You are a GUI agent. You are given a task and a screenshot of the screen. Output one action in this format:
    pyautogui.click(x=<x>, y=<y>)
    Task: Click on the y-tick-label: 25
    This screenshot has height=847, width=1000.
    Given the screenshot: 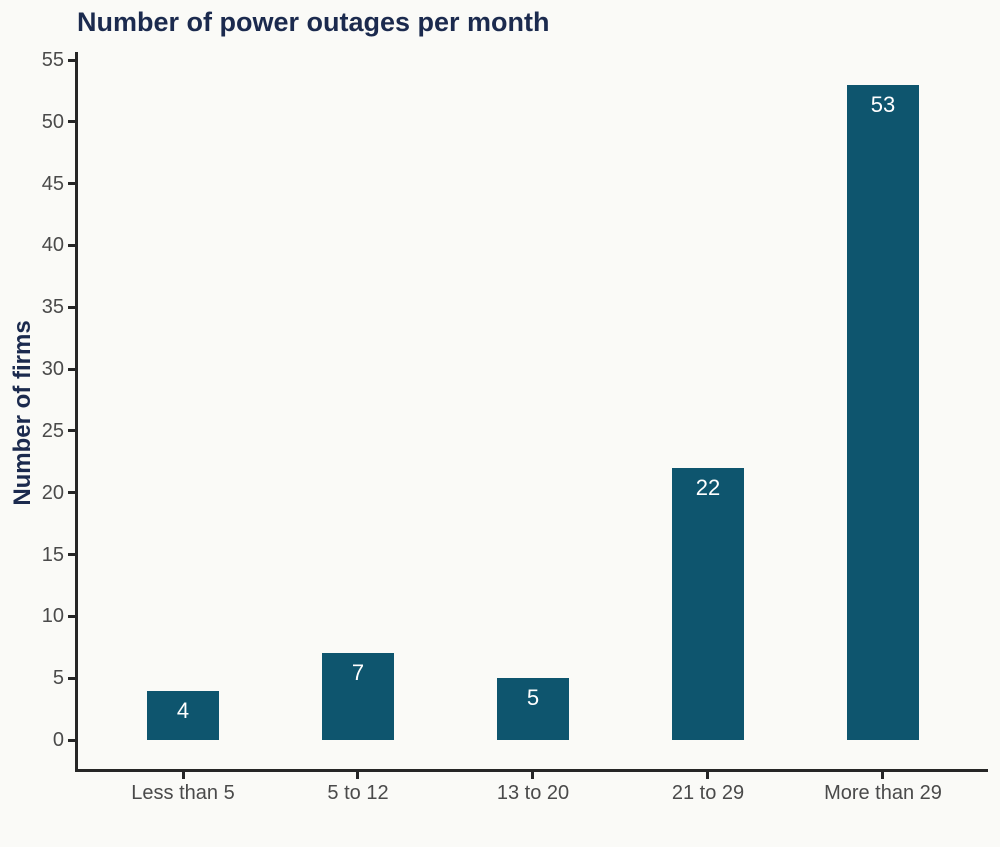 What is the action you would take?
    pyautogui.click(x=52, y=431)
    